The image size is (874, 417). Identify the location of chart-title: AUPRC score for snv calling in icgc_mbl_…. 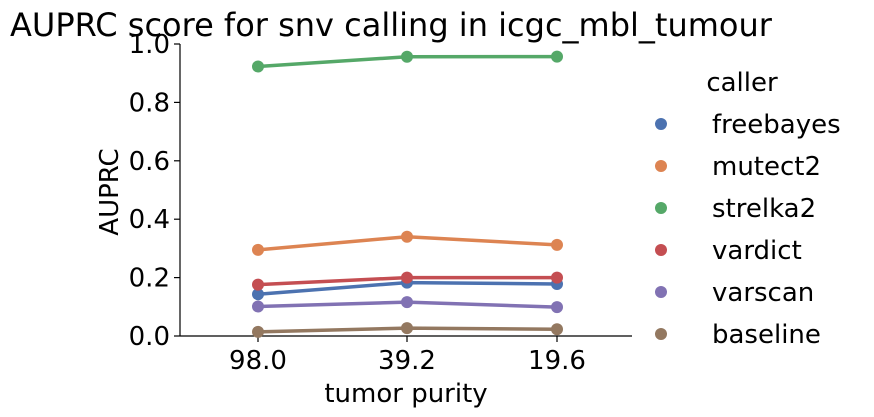
(391, 25).